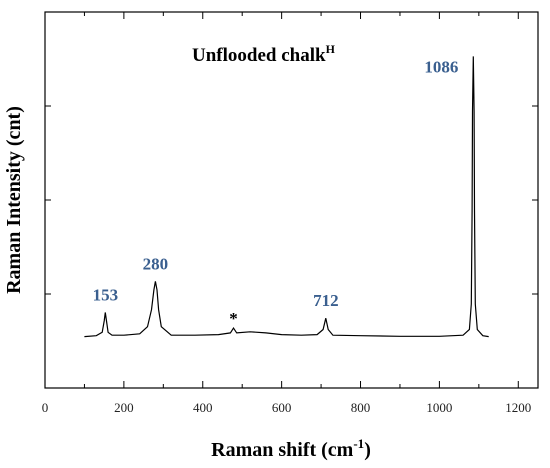  What do you see at coordinates (14, 200) in the screenshot?
I see `y-axis-title: Raman Intensity (cnt)` at bounding box center [14, 200].